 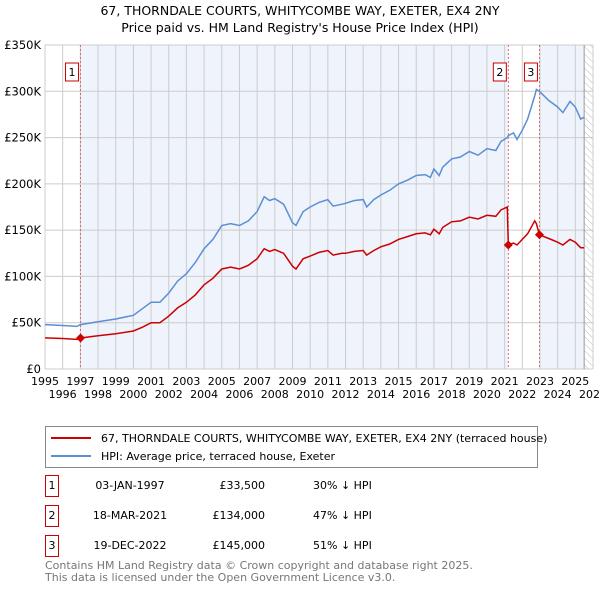 I want to click on x-tick-label: 2011, so click(x=328, y=381).